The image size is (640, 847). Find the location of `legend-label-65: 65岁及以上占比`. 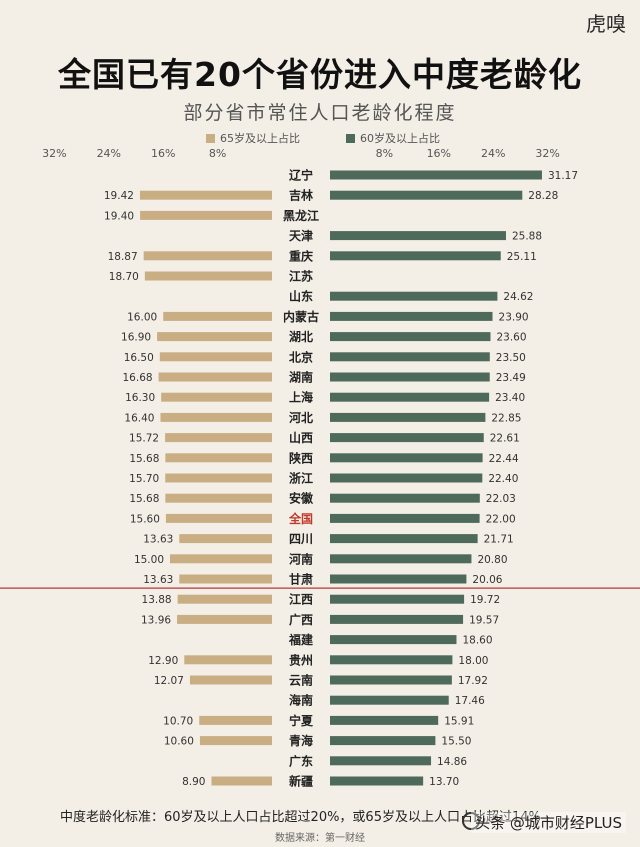

legend-label-65: 65岁及以上占比 is located at coordinates (260, 138).